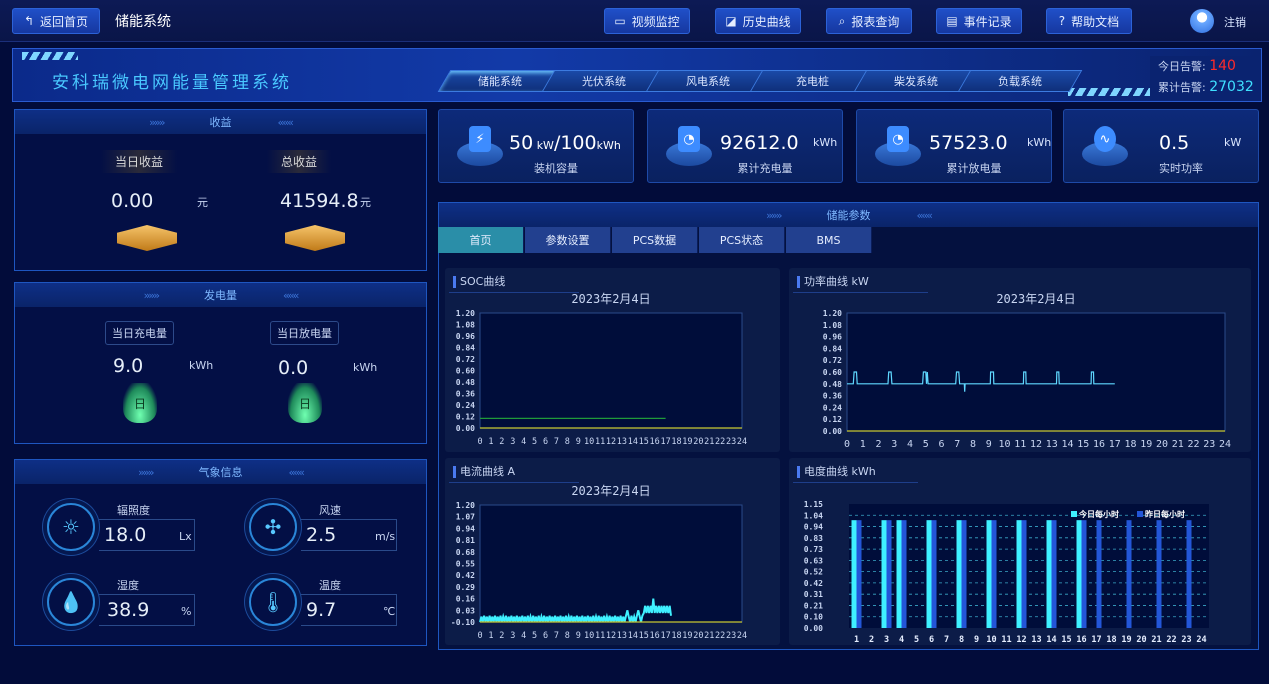 The width and height of the screenshot is (1269, 684). What do you see at coordinates (29, 21) in the screenshot?
I see `back-arrow-icon: ↰` at bounding box center [29, 21].